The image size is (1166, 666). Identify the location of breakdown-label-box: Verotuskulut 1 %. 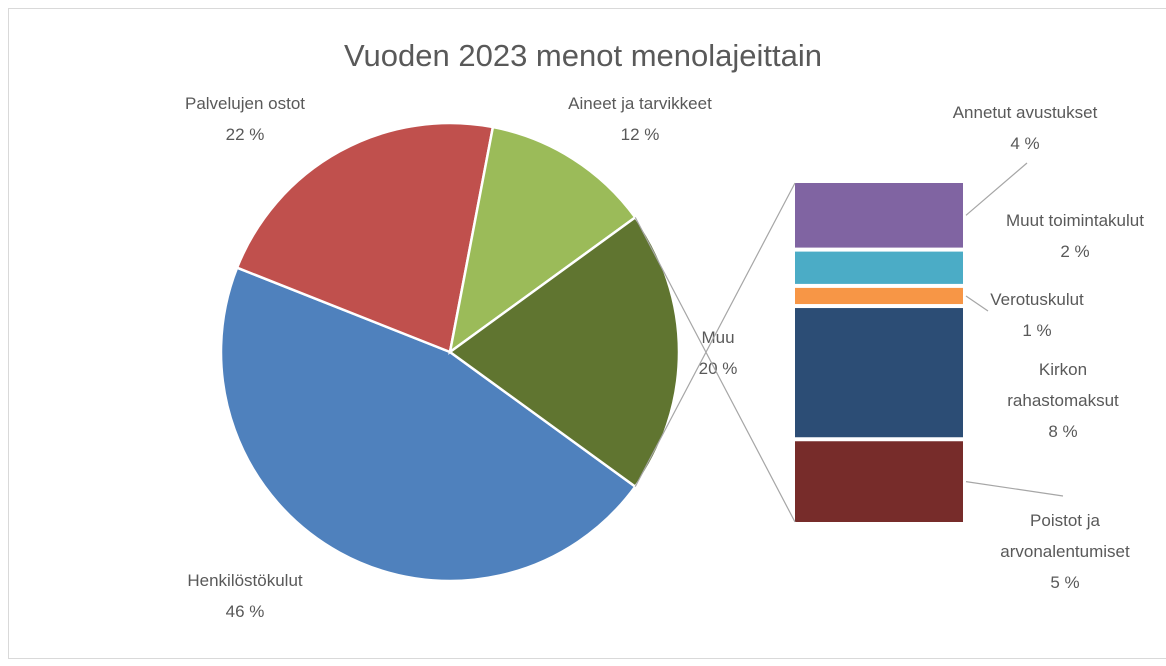
(1037, 315).